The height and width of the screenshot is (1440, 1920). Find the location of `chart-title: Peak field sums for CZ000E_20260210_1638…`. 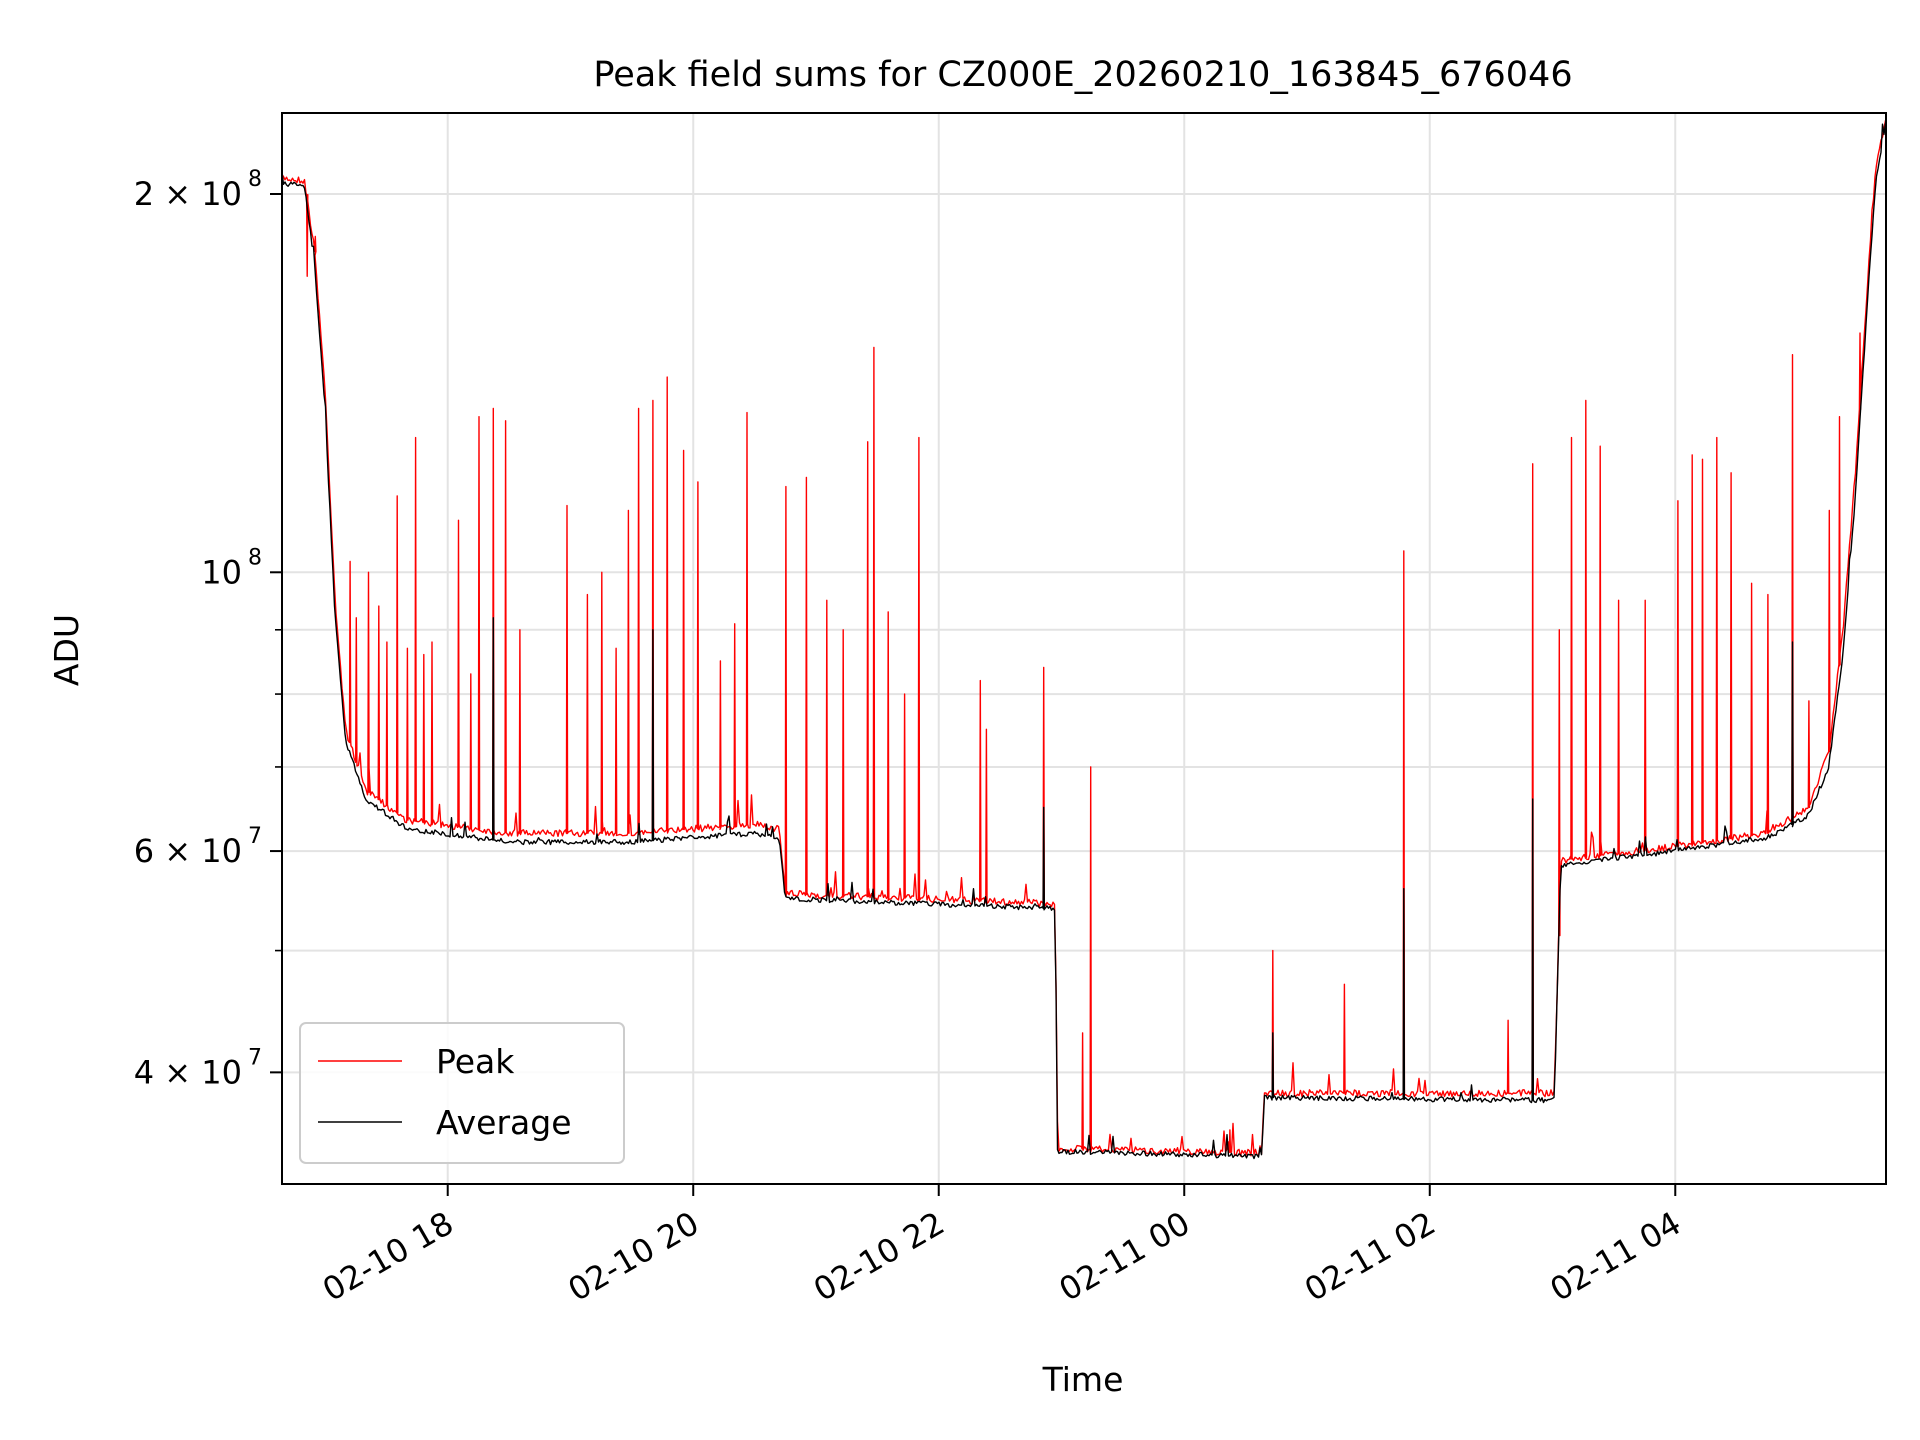

chart-title: Peak field sums for CZ000E_20260210_1638… is located at coordinates (1082, 75).